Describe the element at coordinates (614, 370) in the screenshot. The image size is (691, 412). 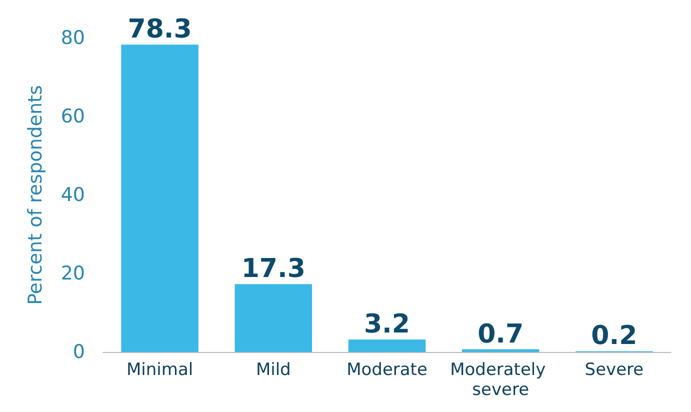
I see `x-tick-label: Severe` at that location.